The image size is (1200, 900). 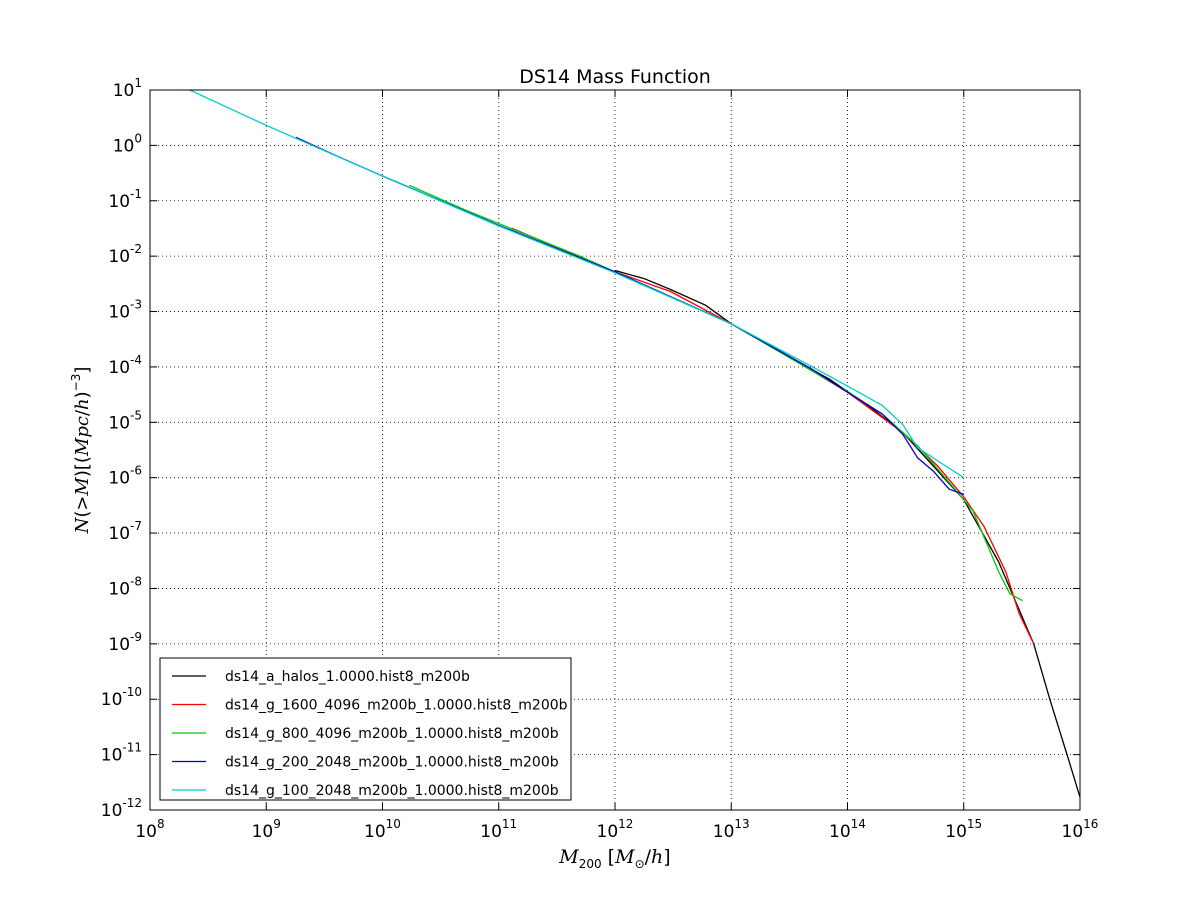 I want to click on legend-label-5: ds14_g_100_2048_m200b_1.0000.hist8_m200b, so click(x=392, y=791).